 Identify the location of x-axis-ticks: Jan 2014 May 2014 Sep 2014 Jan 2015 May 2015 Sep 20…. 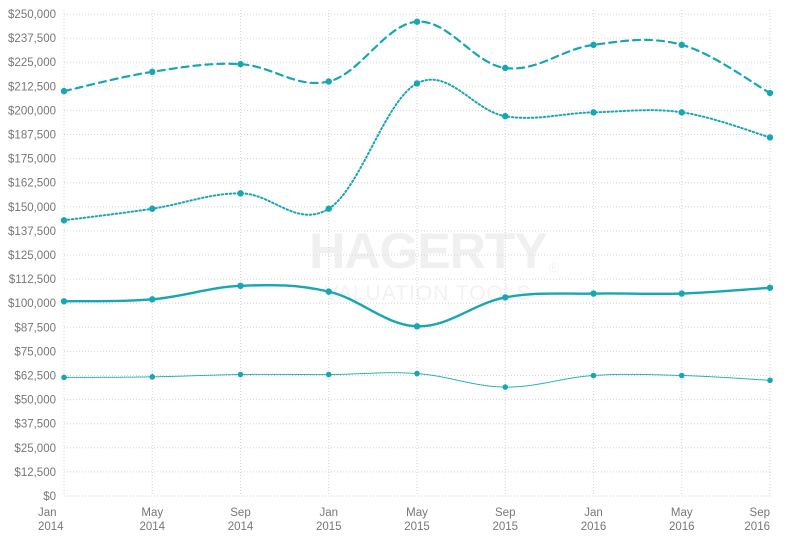
(404, 520).